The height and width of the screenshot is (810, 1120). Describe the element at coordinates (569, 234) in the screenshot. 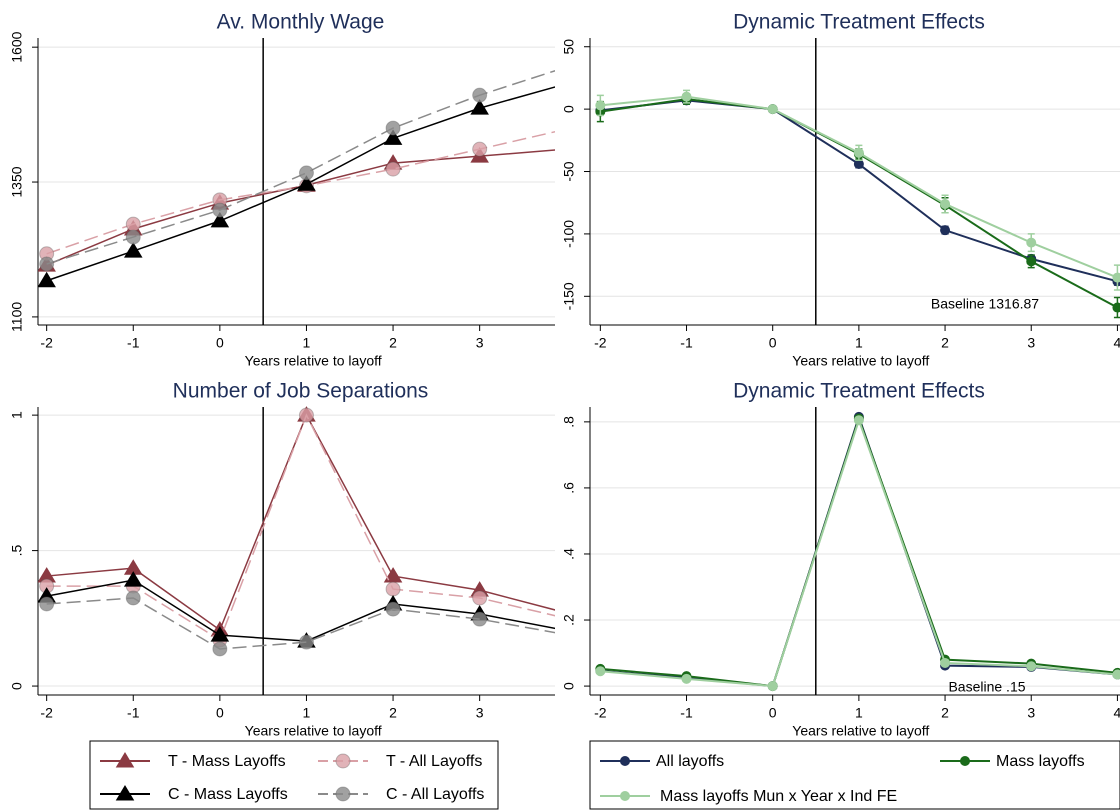

I see `y-tick-label: -100` at that location.